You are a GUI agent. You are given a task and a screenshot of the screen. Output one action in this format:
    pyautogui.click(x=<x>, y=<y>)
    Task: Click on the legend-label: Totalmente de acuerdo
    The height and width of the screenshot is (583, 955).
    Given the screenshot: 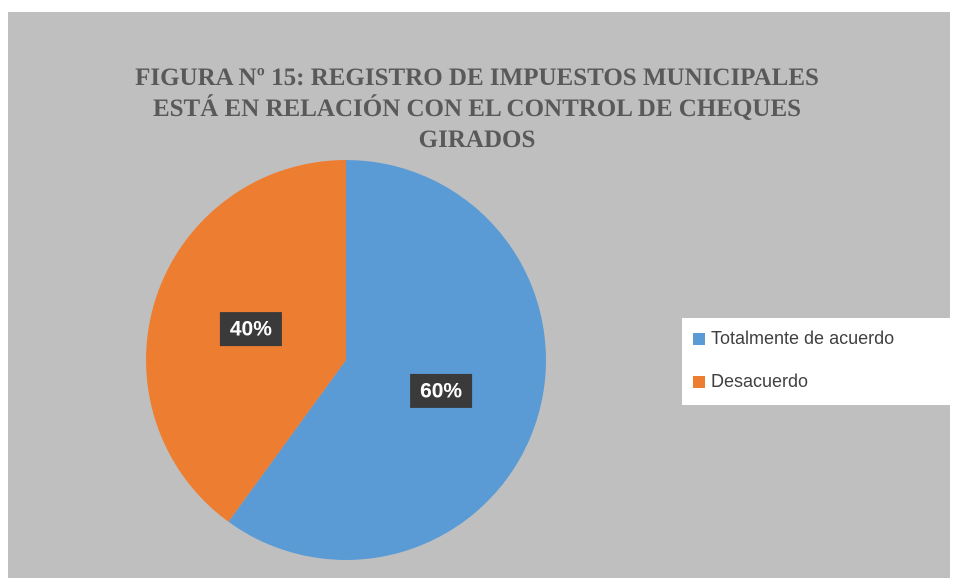 What is the action you would take?
    pyautogui.click(x=802, y=338)
    